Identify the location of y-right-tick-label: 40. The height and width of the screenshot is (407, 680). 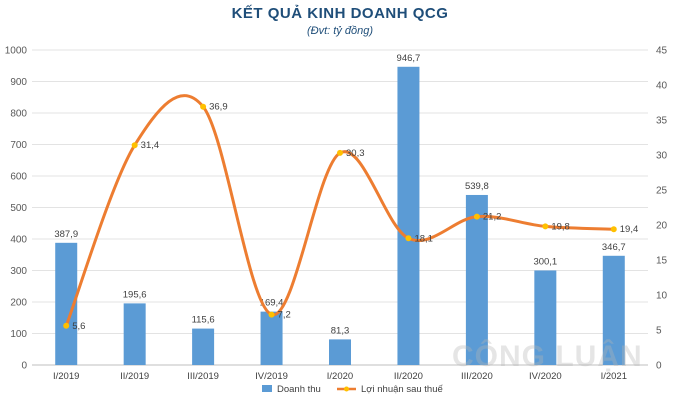
(662, 86).